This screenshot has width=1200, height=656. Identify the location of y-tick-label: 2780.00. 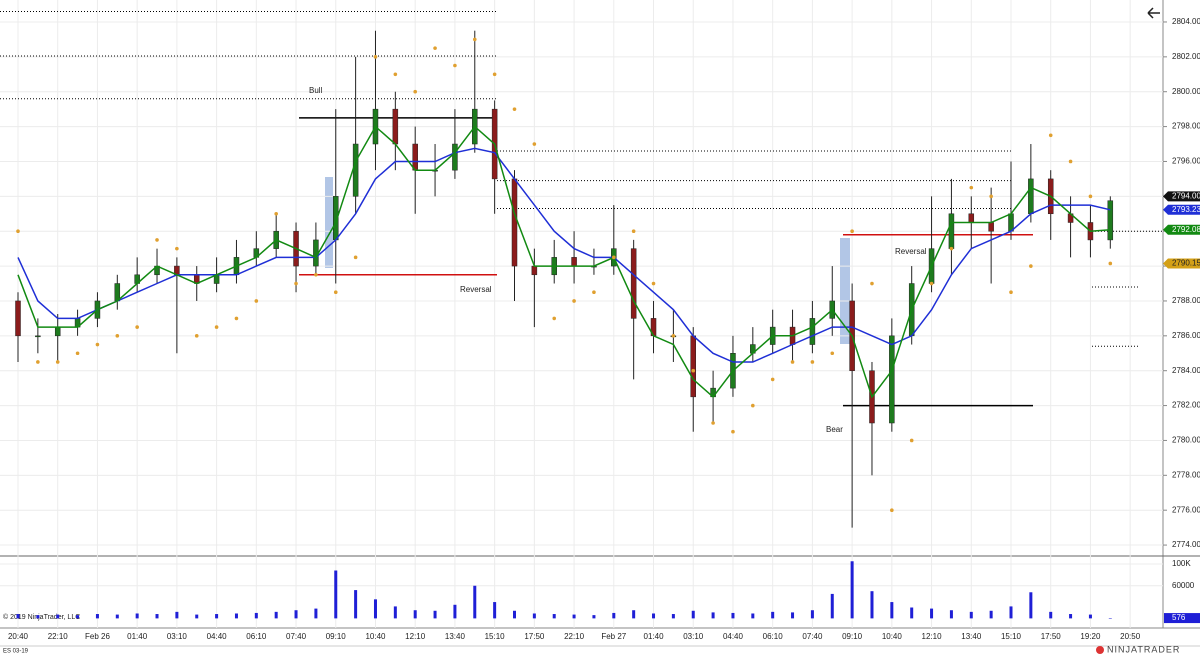
(1186, 440).